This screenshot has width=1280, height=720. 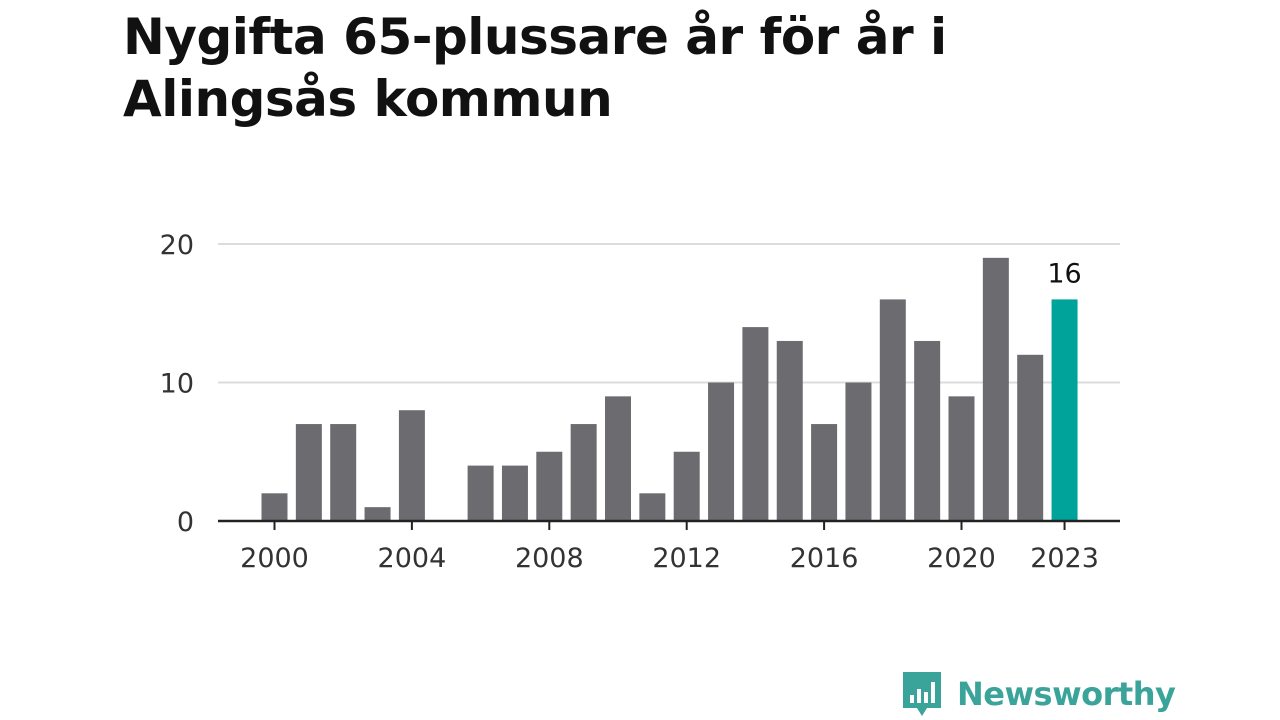 What do you see at coordinates (583, 472) in the screenshot?
I see `bar-2009` at bounding box center [583, 472].